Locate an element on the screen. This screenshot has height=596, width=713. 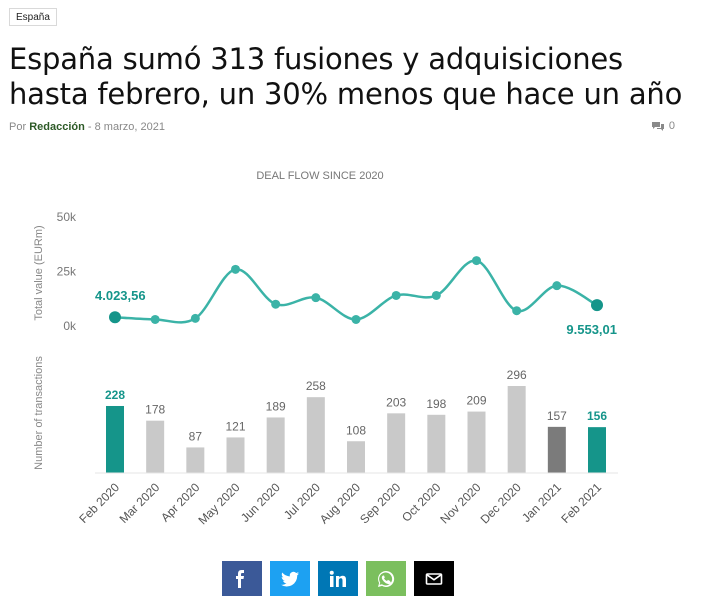
bar-value-label: 178 is located at coordinates (155, 410).